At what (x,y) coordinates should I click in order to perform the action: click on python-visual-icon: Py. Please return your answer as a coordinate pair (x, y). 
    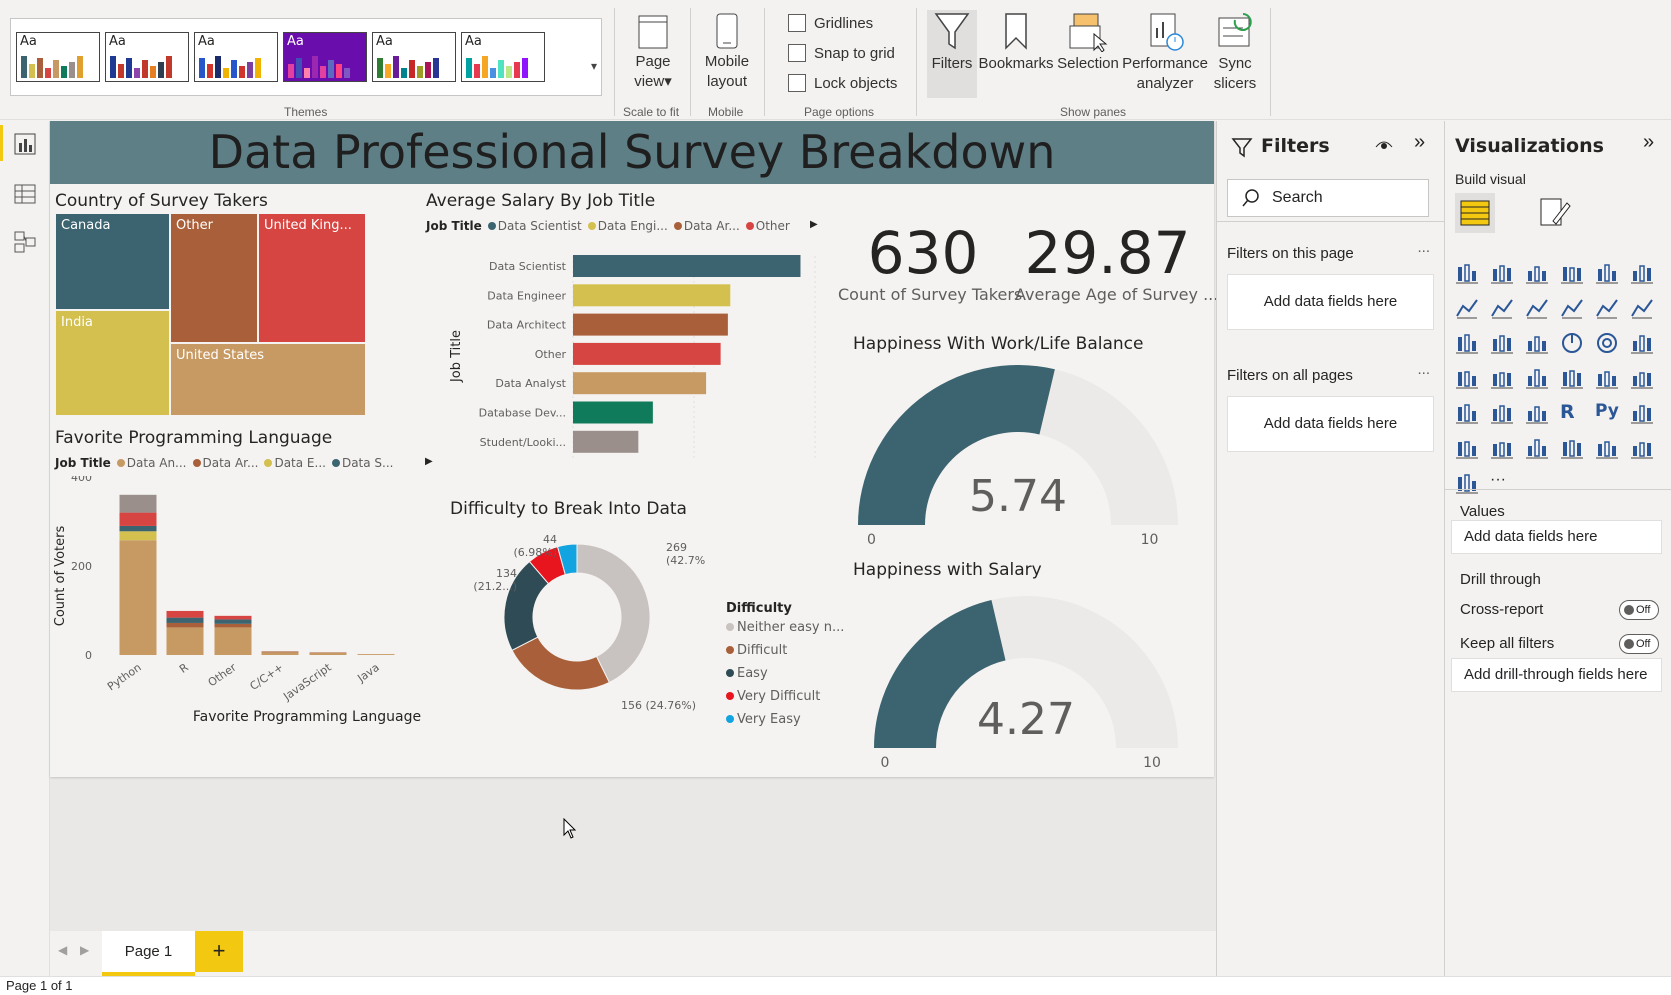
    Looking at the image, I should click on (1607, 413).